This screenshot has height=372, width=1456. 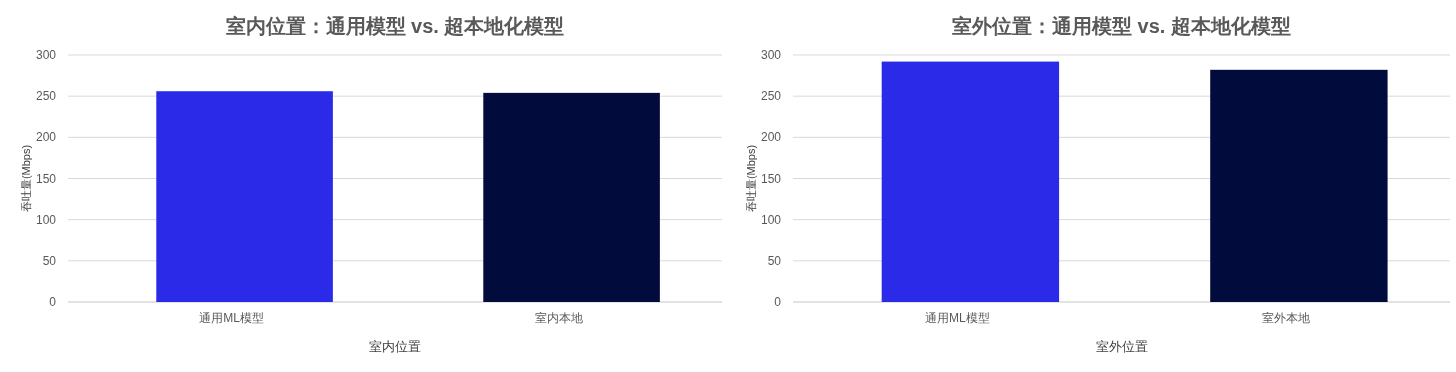 I want to click on x-tick-label: 室外本地, so click(x=1285, y=318).